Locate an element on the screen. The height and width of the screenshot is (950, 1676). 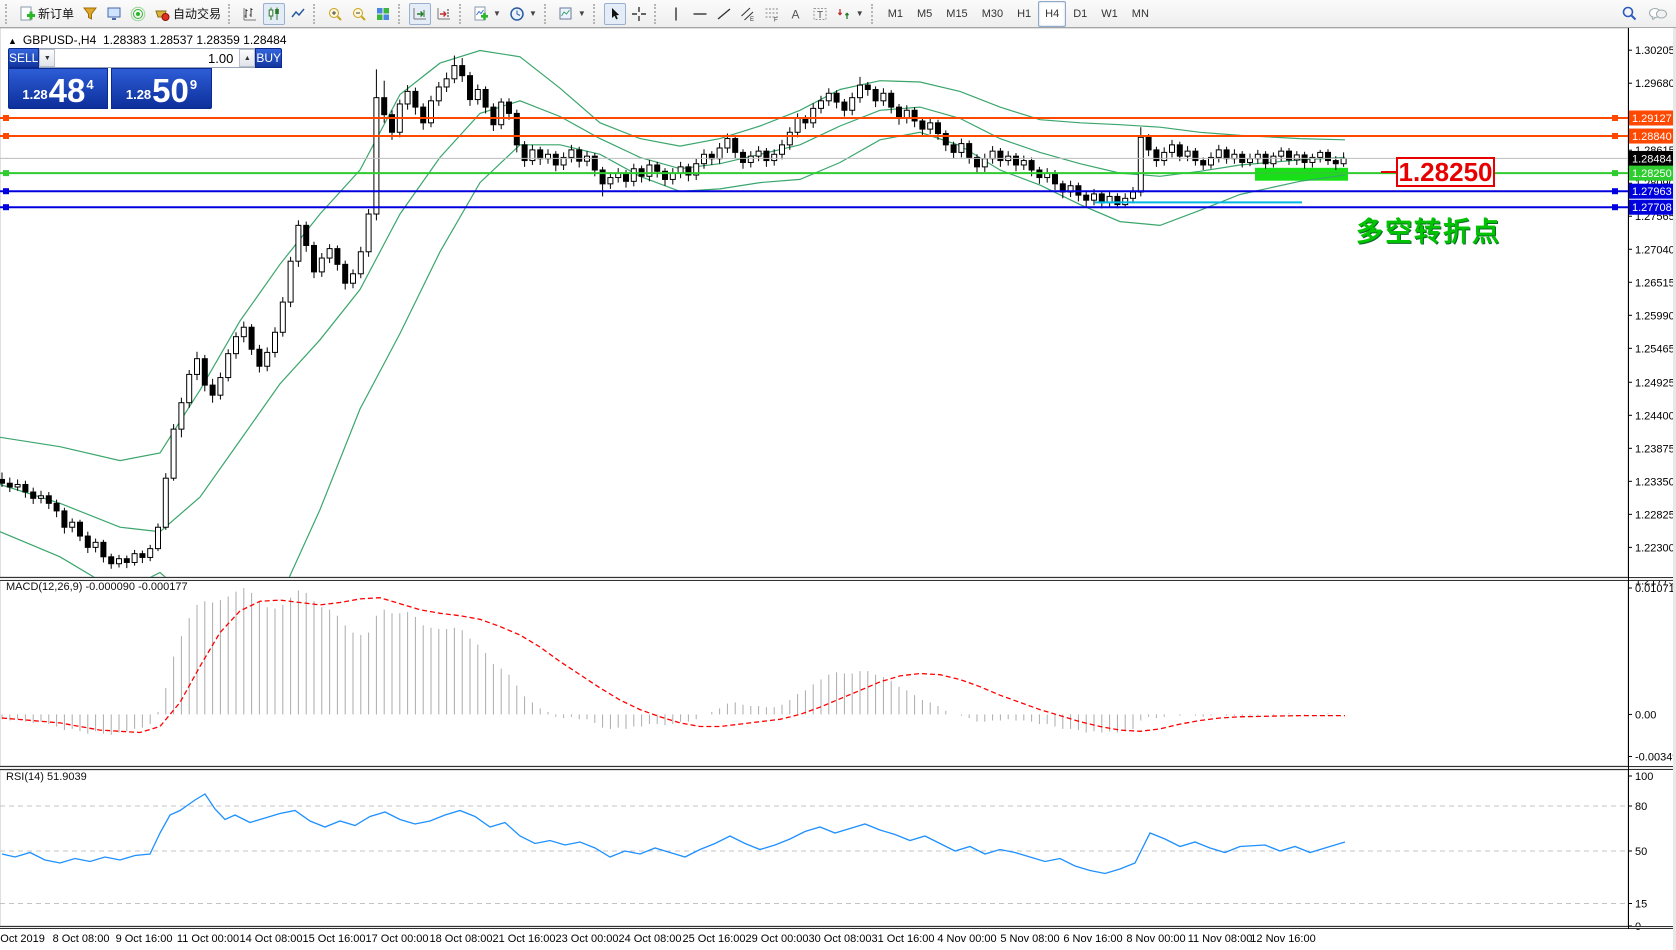
search-icon is located at coordinates (1629, 13).